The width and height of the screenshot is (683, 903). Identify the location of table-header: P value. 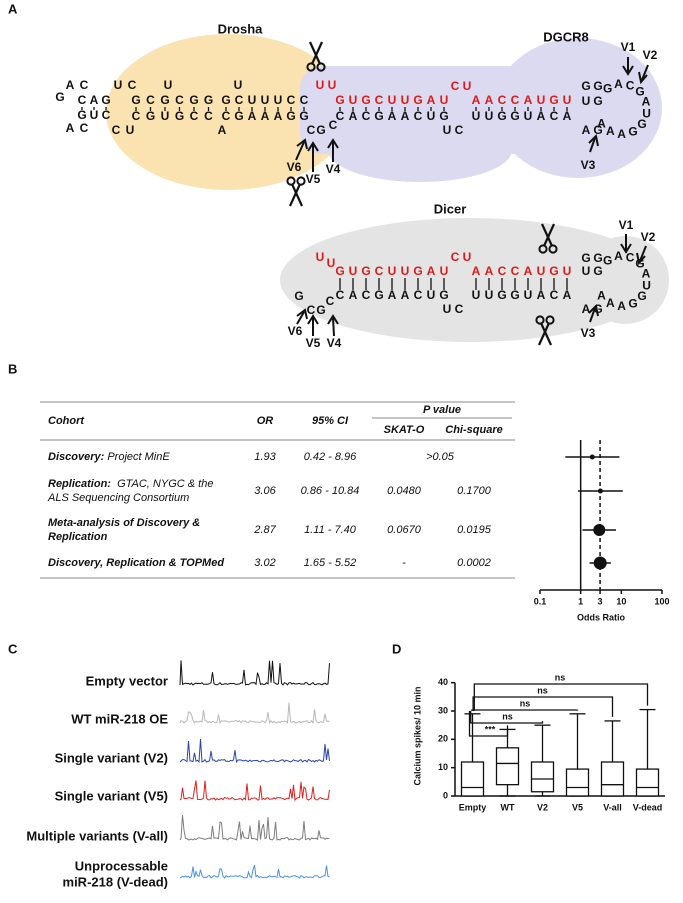
(442, 410).